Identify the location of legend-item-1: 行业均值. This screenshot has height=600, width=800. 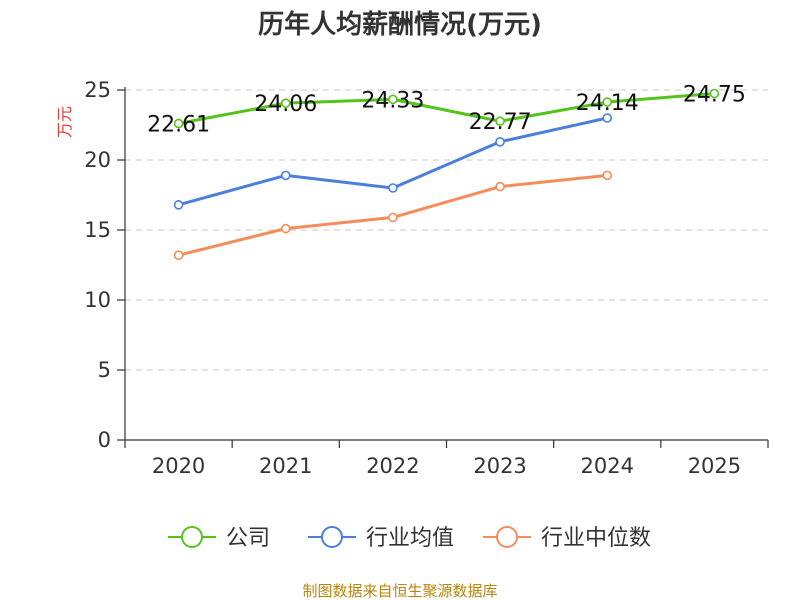
(381, 538).